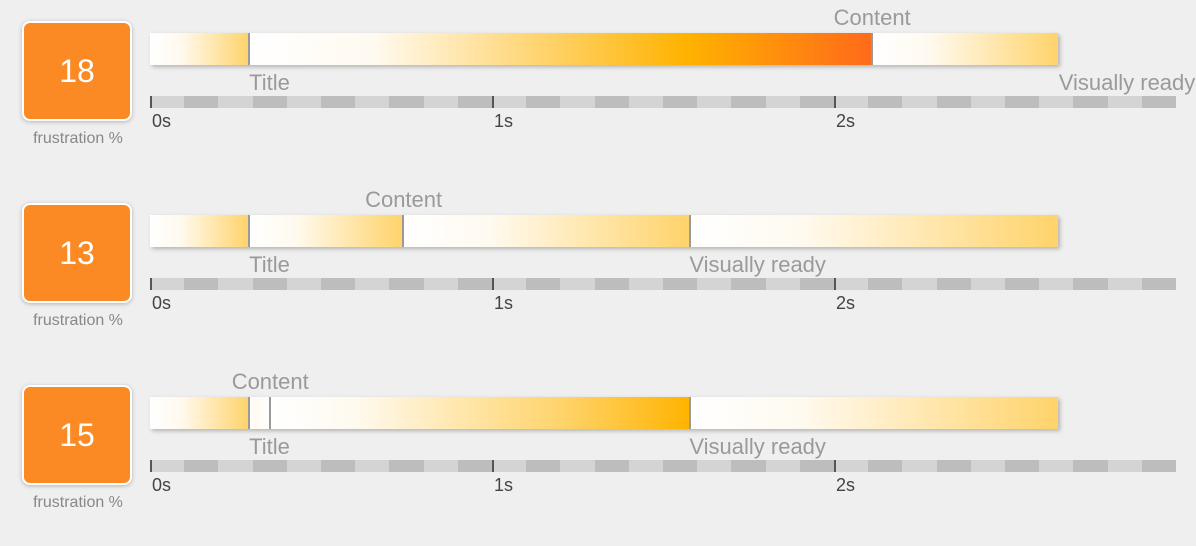  I want to click on frustration-score-box: 18, so click(77, 71).